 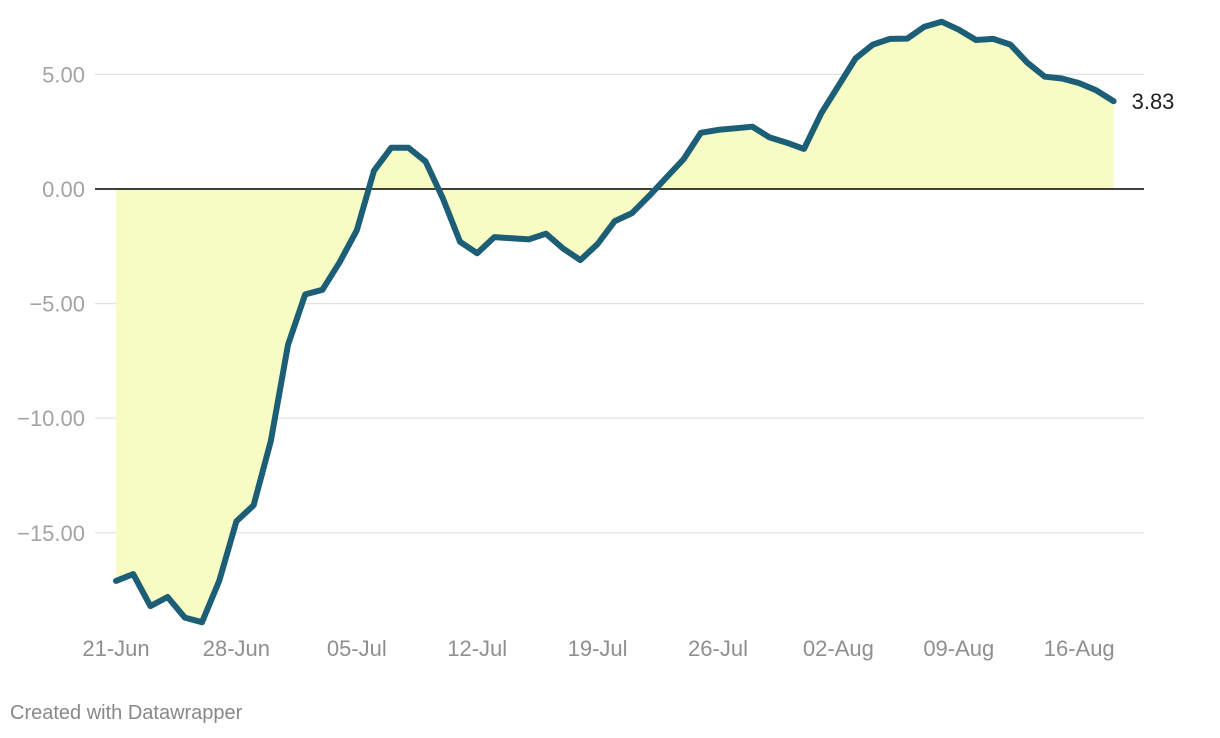 What do you see at coordinates (236, 648) in the screenshot?
I see `x-tick-label: 28-Jun` at bounding box center [236, 648].